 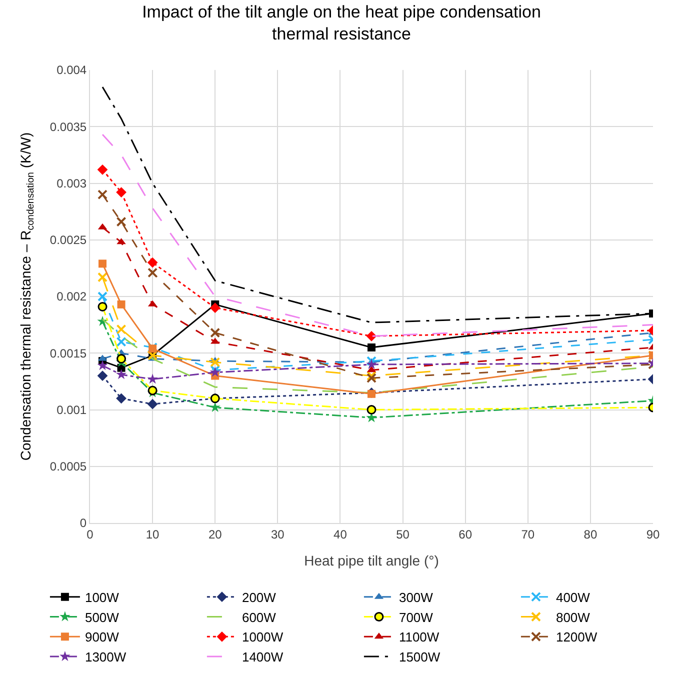 What do you see at coordinates (341, 23) in the screenshot?
I see `chart-title: Impact of the tilt angle on the heat pipe condensation thermal resistance` at bounding box center [341, 23].